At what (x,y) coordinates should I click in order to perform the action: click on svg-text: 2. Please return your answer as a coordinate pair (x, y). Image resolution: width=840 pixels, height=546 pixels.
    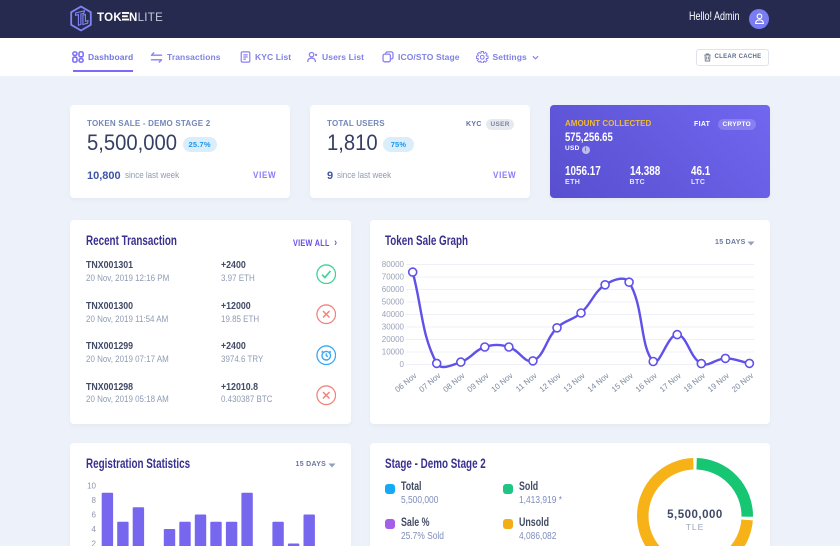
    Looking at the image, I should click on (94, 542).